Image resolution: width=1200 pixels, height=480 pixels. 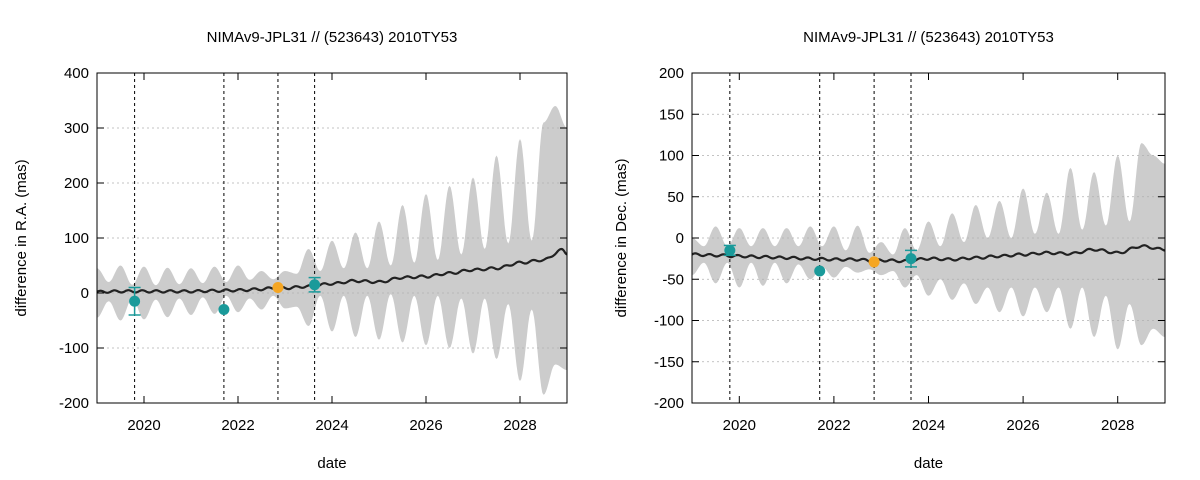 I want to click on y-tick-label: 50, so click(x=675, y=197).